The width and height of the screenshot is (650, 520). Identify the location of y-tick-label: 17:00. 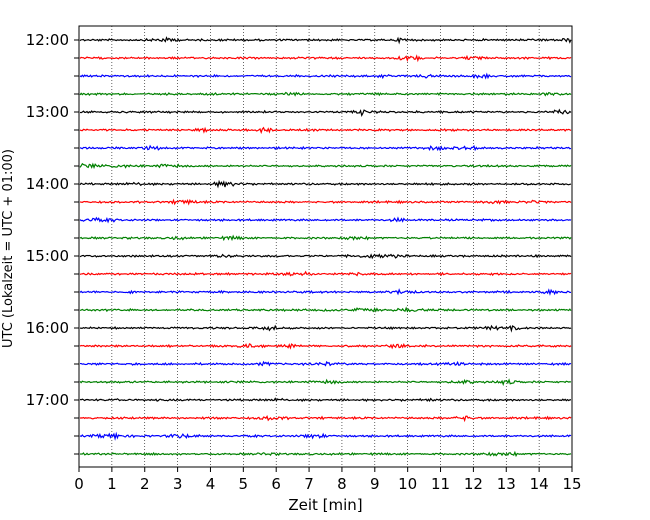
(47, 400).